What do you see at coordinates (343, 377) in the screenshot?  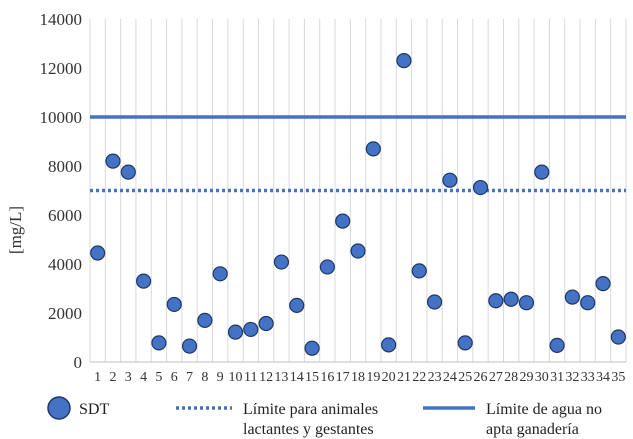 I see `x-tick-label: 17` at bounding box center [343, 377].